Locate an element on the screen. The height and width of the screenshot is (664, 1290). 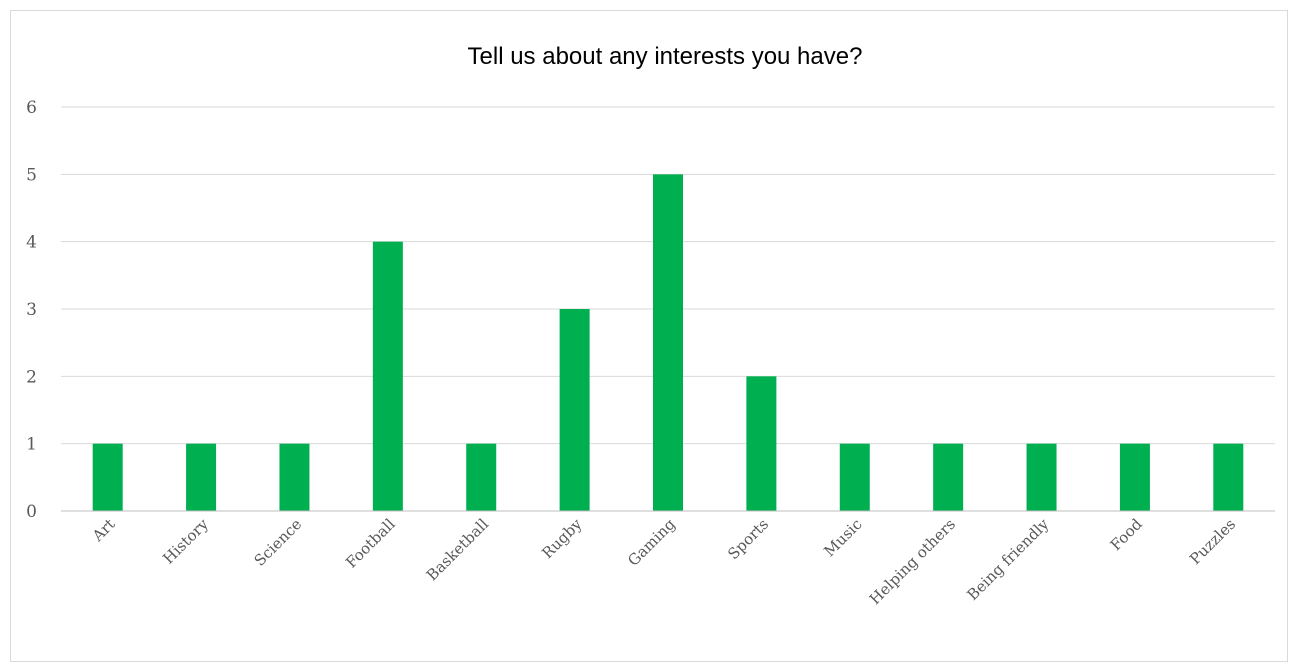
y-tick-label: 3 is located at coordinates (31, 310).